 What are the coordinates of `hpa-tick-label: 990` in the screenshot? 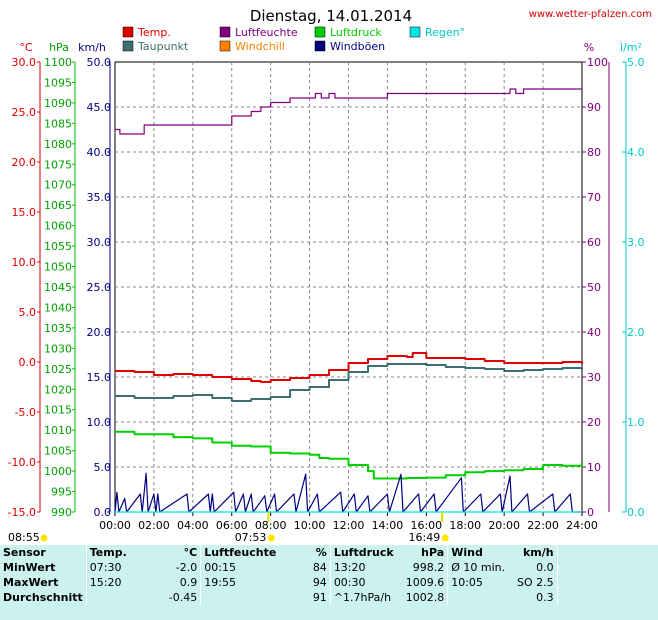 It's located at (61, 512).